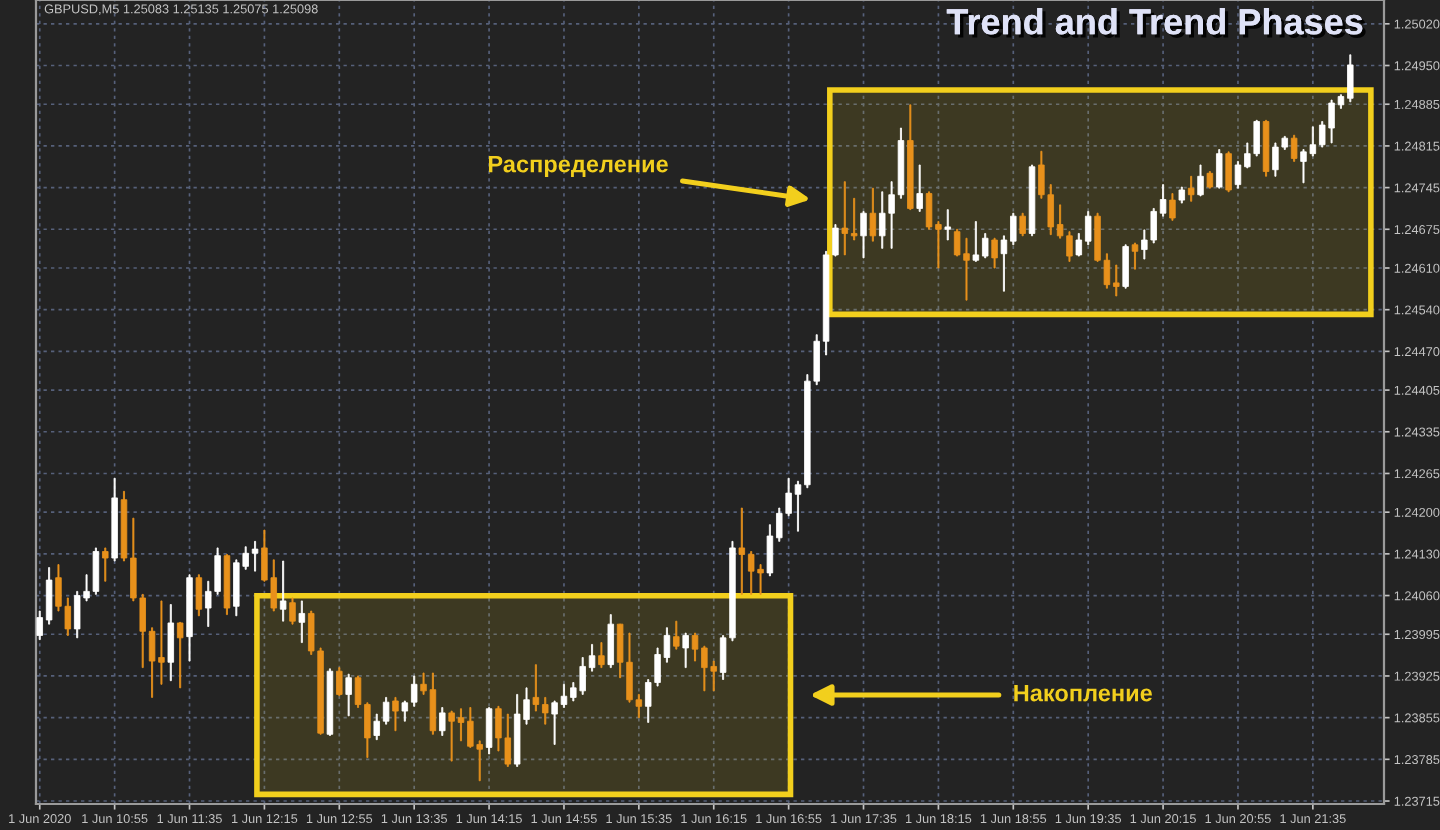  Describe the element at coordinates (578, 166) in the screenshot. I see `band-label: Распределение` at that location.